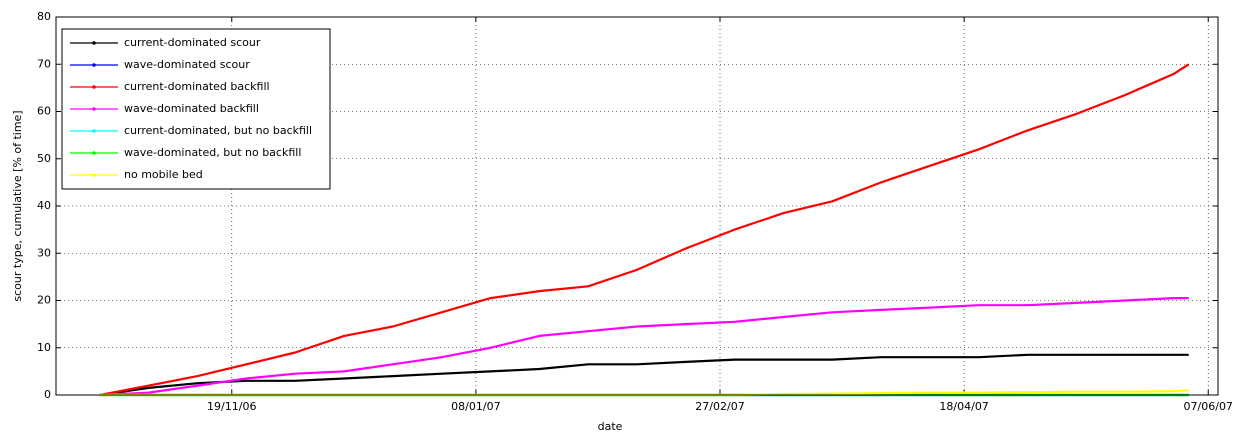 This screenshot has height=435, width=1234. What do you see at coordinates (218, 130) in the screenshot?
I see `legend-label: current-dominated, but no backfill` at bounding box center [218, 130].